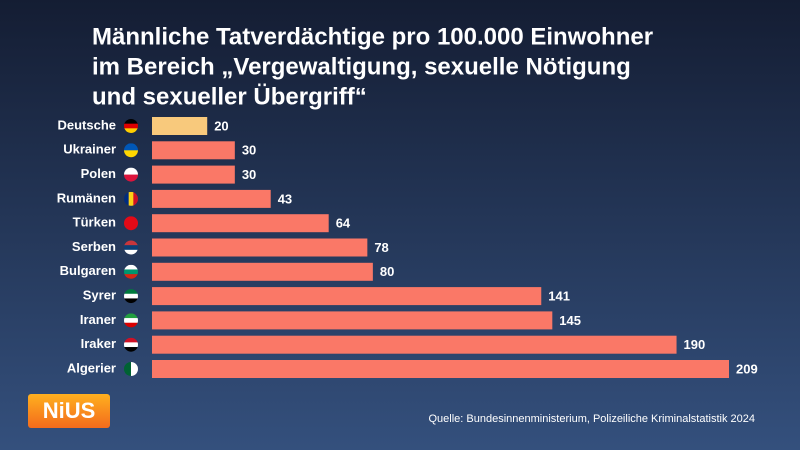 Image resolution: width=800 pixels, height=450 pixels. Describe the element at coordinates (86, 124) in the screenshot. I see `category-label: Deutsche` at that location.